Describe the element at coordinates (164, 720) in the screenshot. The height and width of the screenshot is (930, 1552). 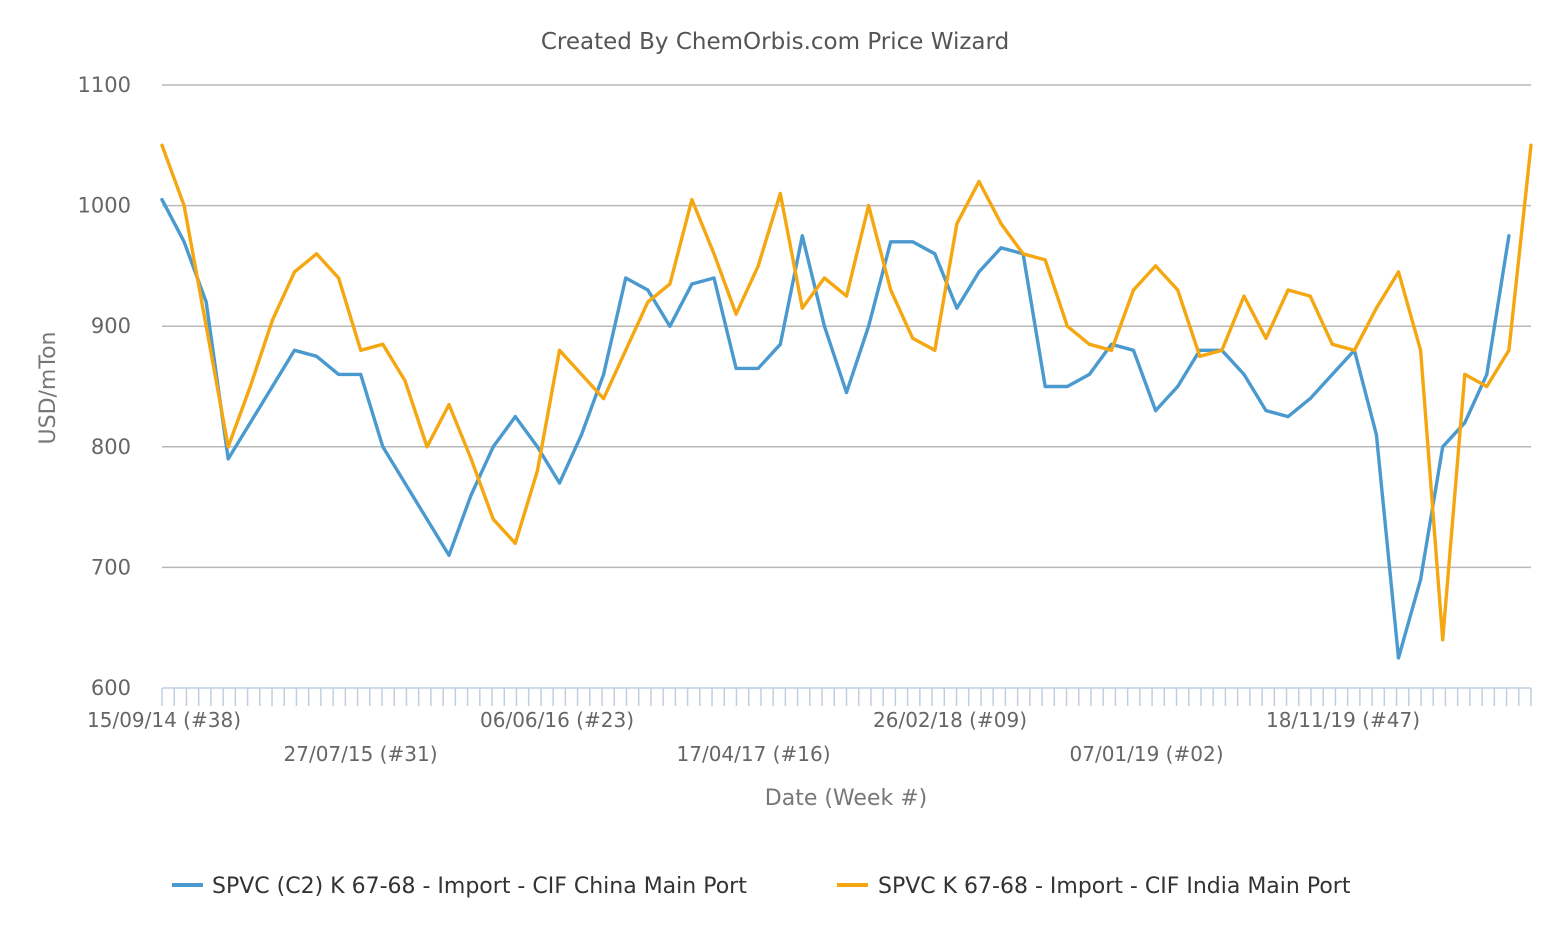
I see `x-tick-label: 15/09/14 (#38)` at that location.